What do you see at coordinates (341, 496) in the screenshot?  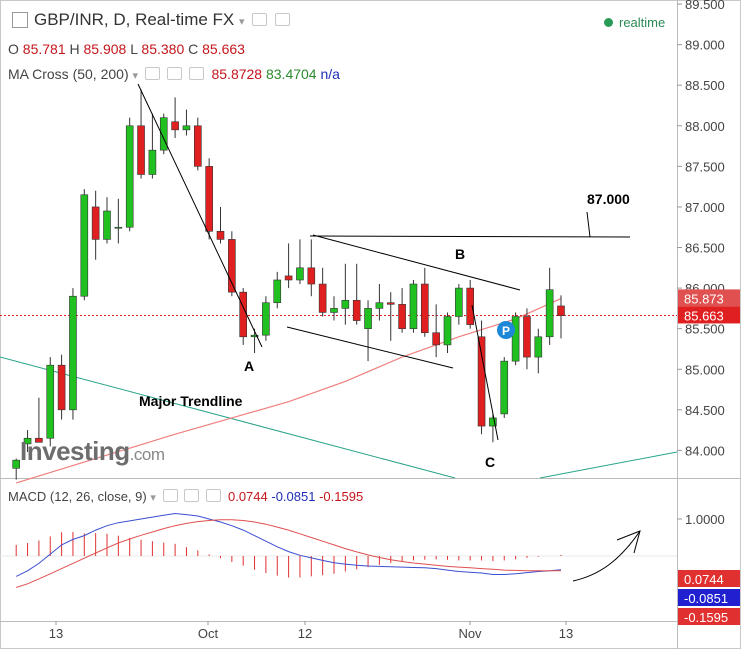 I see `macd-hist-value: -0.1595` at bounding box center [341, 496].